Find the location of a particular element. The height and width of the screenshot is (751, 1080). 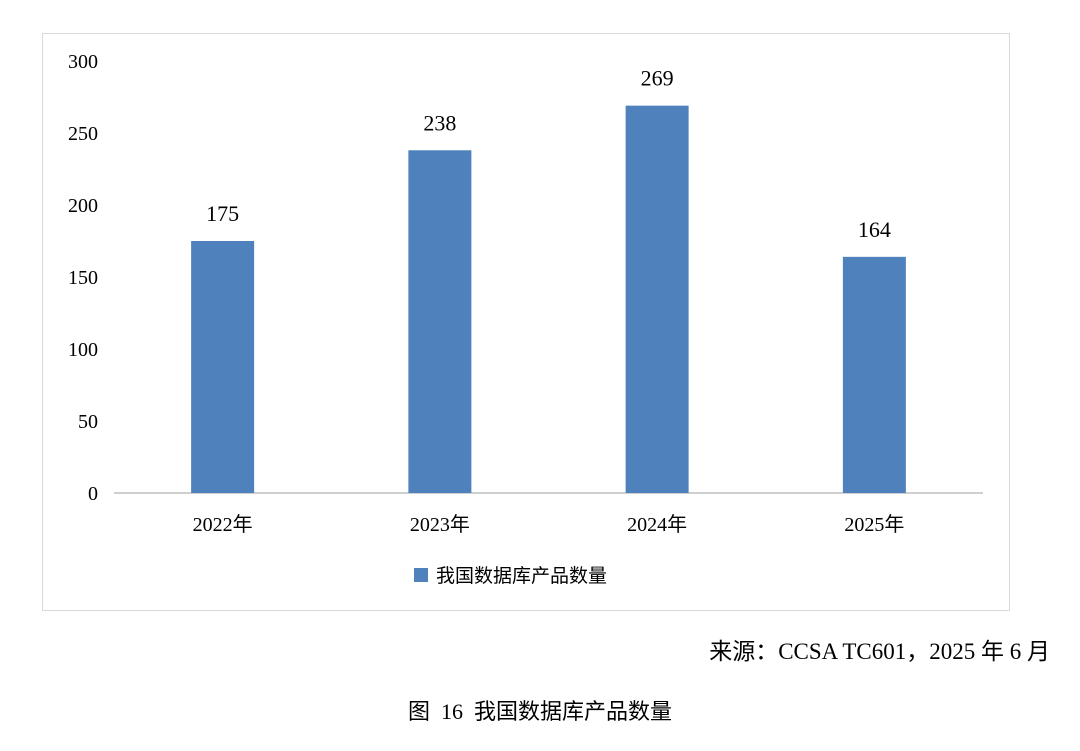

x-tick-label: 2022年 is located at coordinates (223, 524).